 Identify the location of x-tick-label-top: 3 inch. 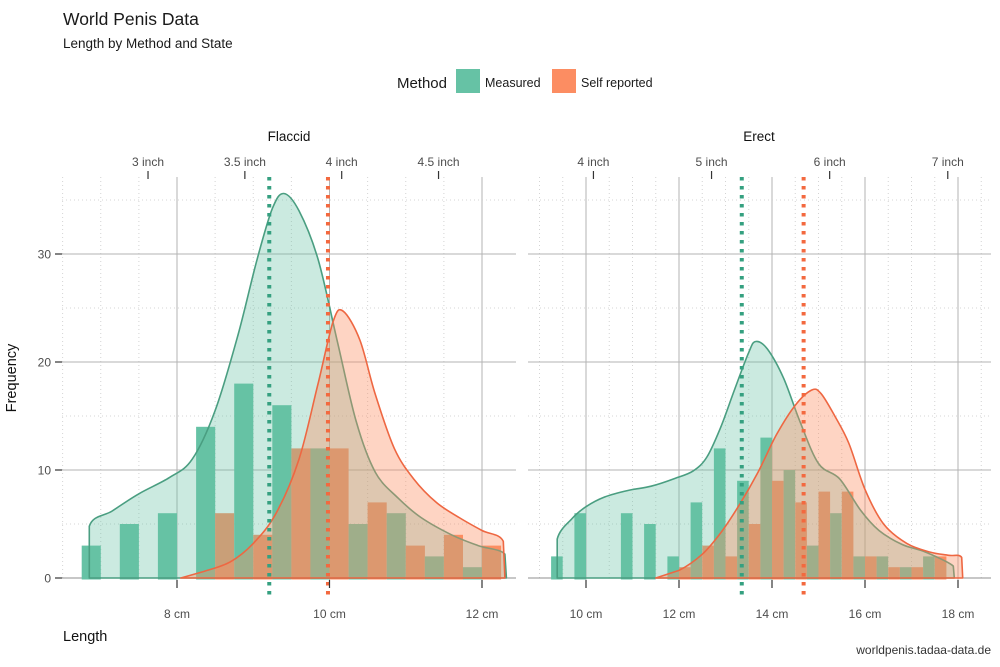
(148, 162).